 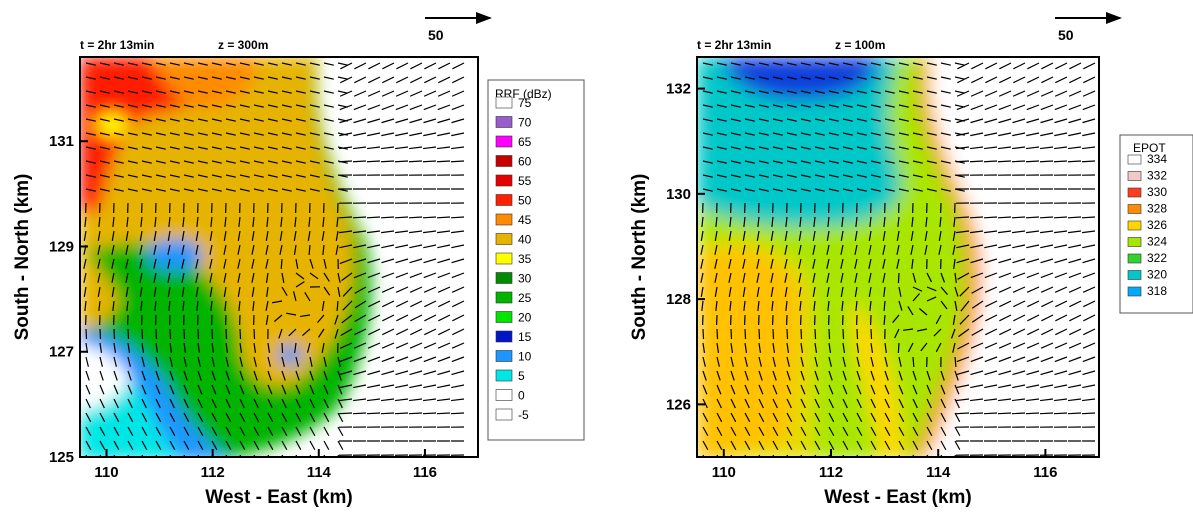 I want to click on right-reference-vector-label: 50, so click(x=1066, y=35).